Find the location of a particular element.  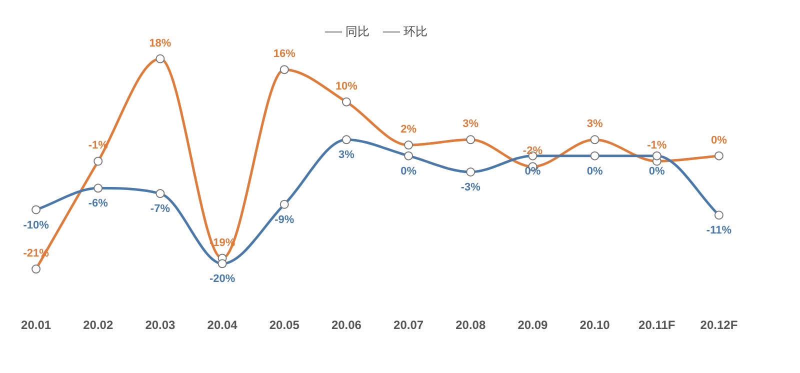

data-label: 10% is located at coordinates (346, 86).